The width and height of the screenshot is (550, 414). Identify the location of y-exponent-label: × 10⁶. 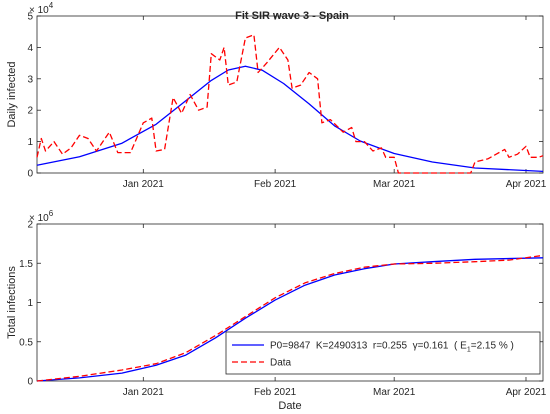
(41, 216).